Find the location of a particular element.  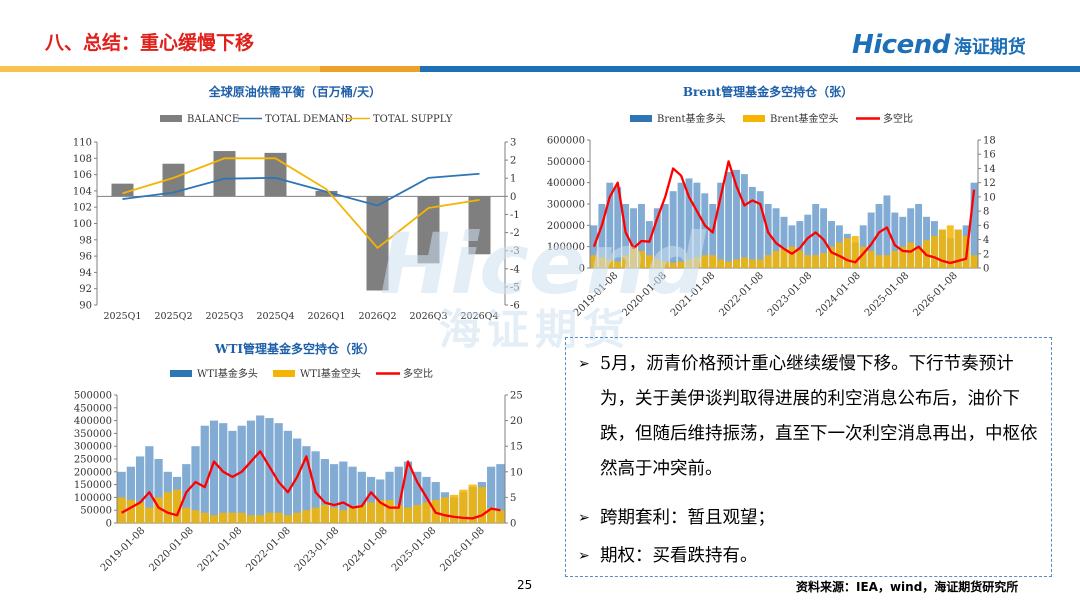

x-tick-label: 2023-01-08 is located at coordinates (790, 294).